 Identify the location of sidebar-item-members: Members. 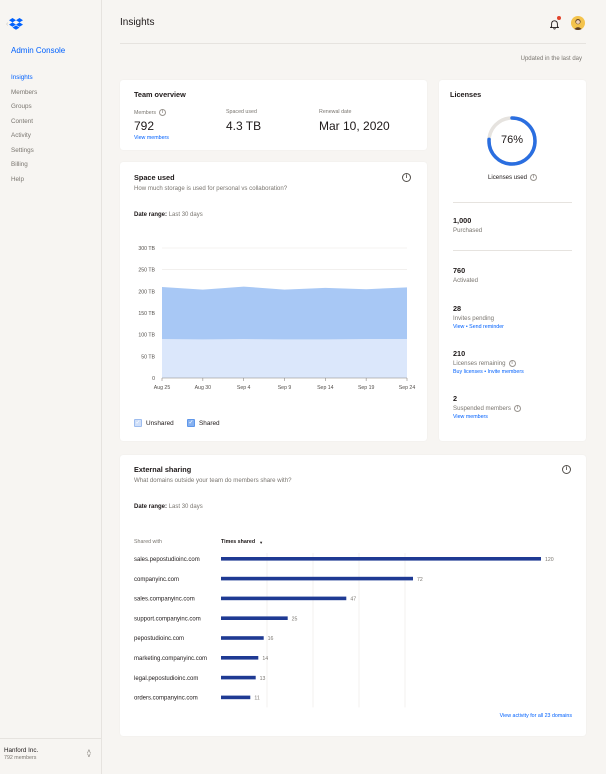
(24, 92).